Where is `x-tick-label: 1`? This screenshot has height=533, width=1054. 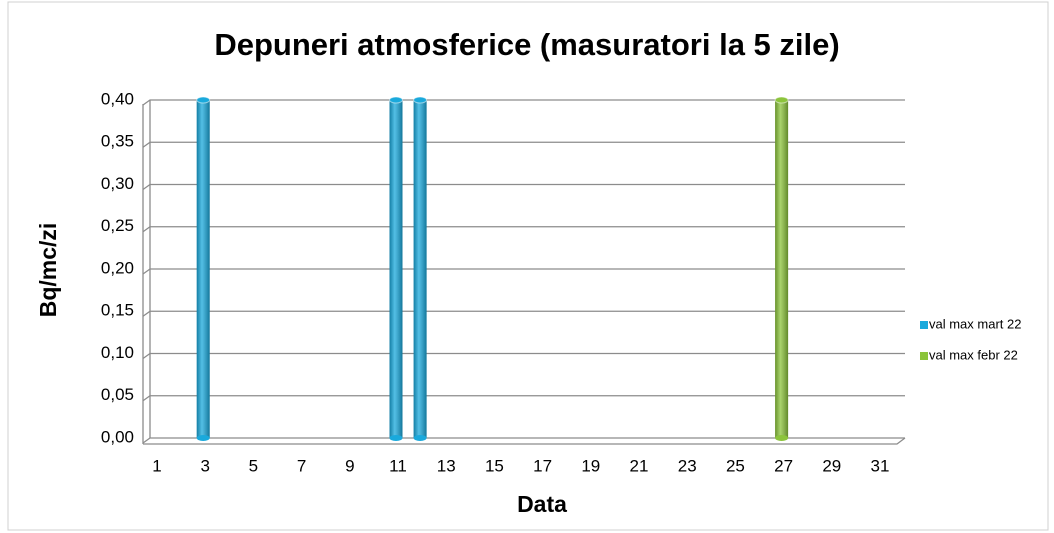
x-tick-label: 1 is located at coordinates (156, 465).